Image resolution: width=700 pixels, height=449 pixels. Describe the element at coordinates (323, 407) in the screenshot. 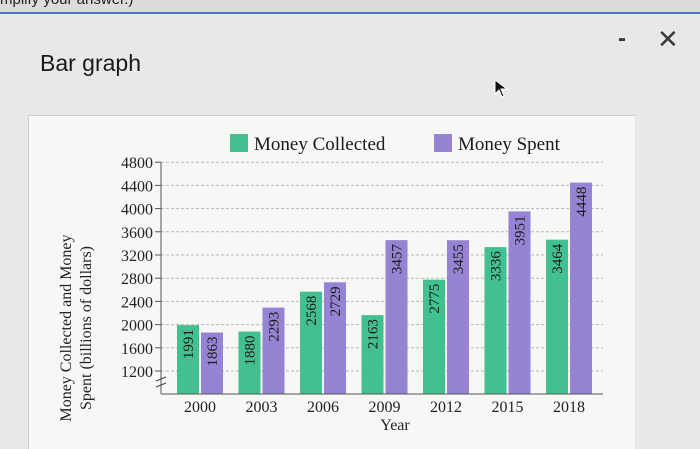

I see `x-tick-label: 2006` at that location.